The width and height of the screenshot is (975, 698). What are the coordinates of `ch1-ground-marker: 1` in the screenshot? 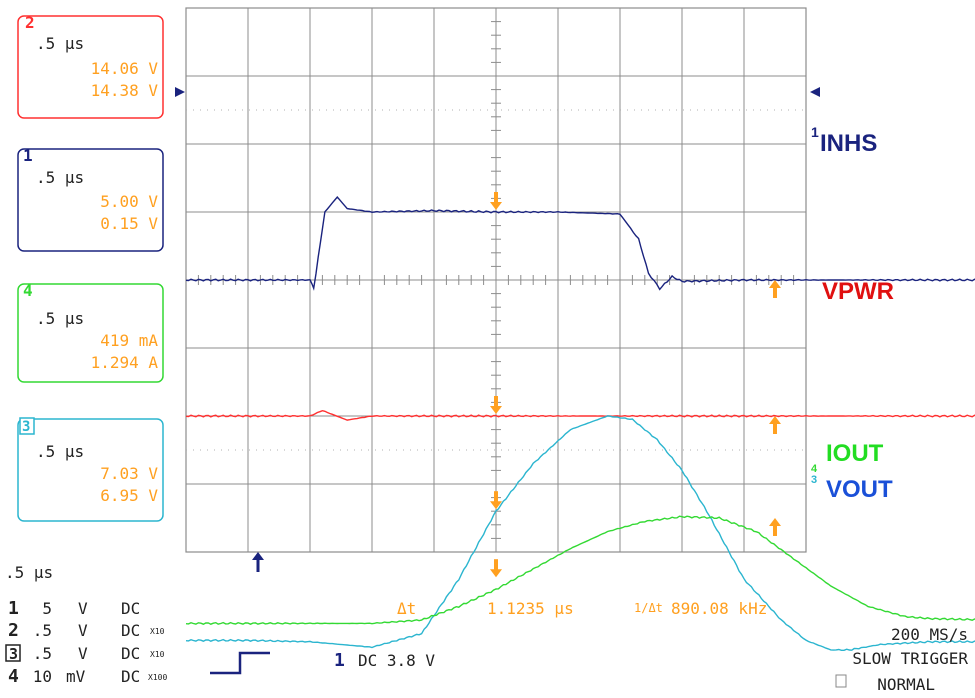 It's located at (815, 132).